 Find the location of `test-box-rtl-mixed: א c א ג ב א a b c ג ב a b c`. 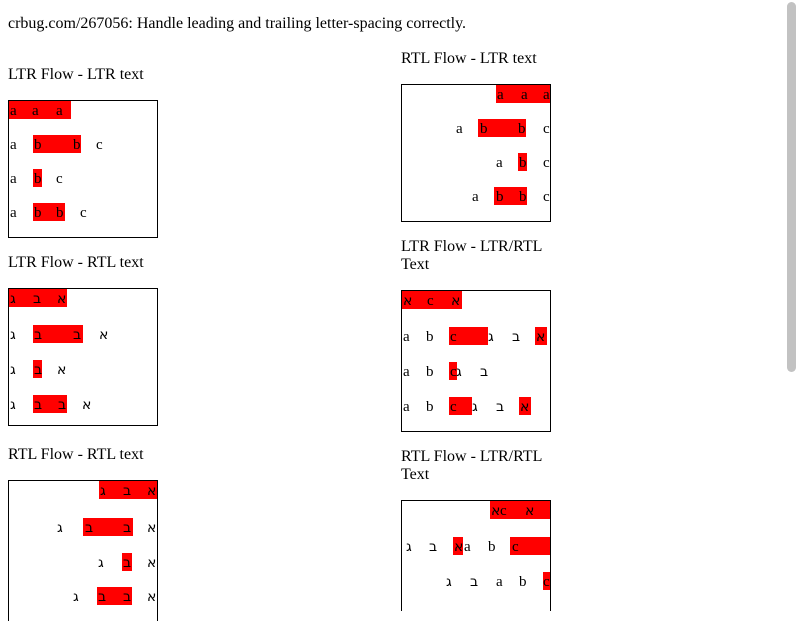

test-box-rtl-mixed: א c א ג ב א a b c ג ב a b c is located at coordinates (476, 555).